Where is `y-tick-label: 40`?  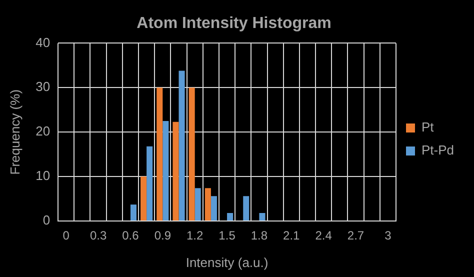
y-tick-label: 40 is located at coordinates (43, 42).